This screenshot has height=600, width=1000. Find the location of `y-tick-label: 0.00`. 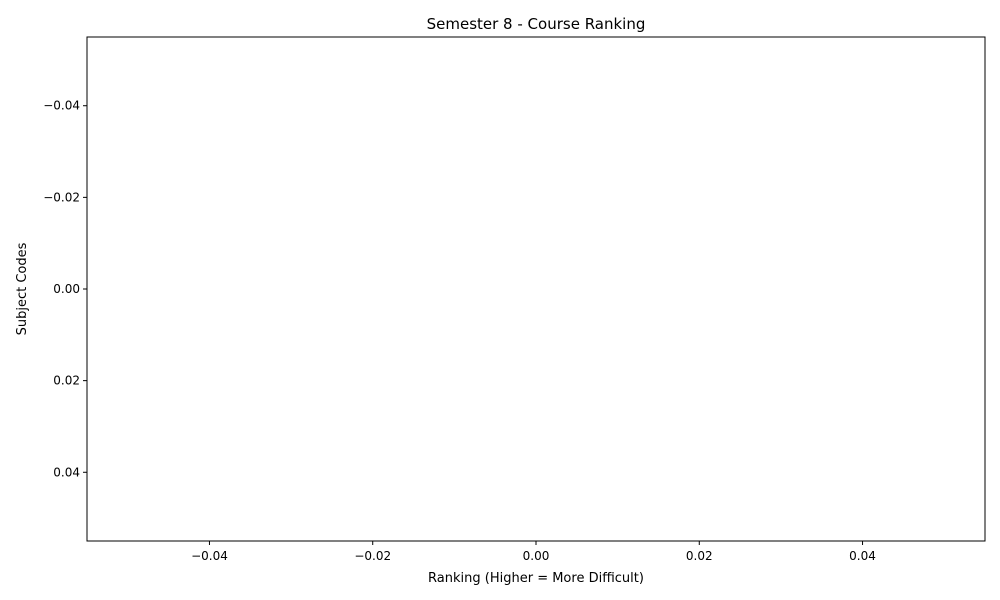

y-tick-label: 0.00 is located at coordinates (66, 289).